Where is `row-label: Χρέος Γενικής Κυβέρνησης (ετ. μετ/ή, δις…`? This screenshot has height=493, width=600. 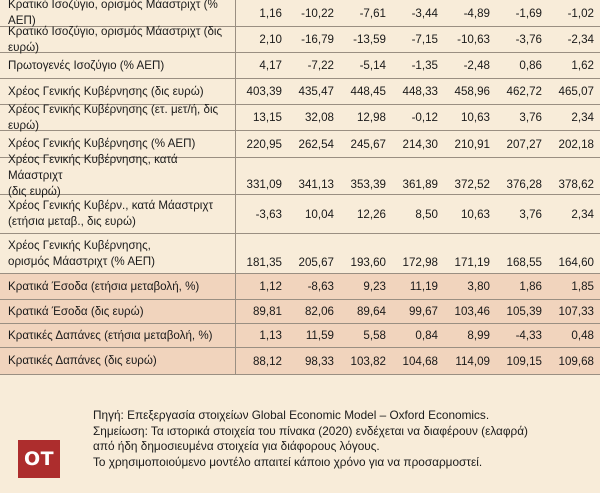 row-label: Χρέος Γενικής Κυβέρνησης (ετ. μετ/ή, δις… is located at coordinates (118, 117).